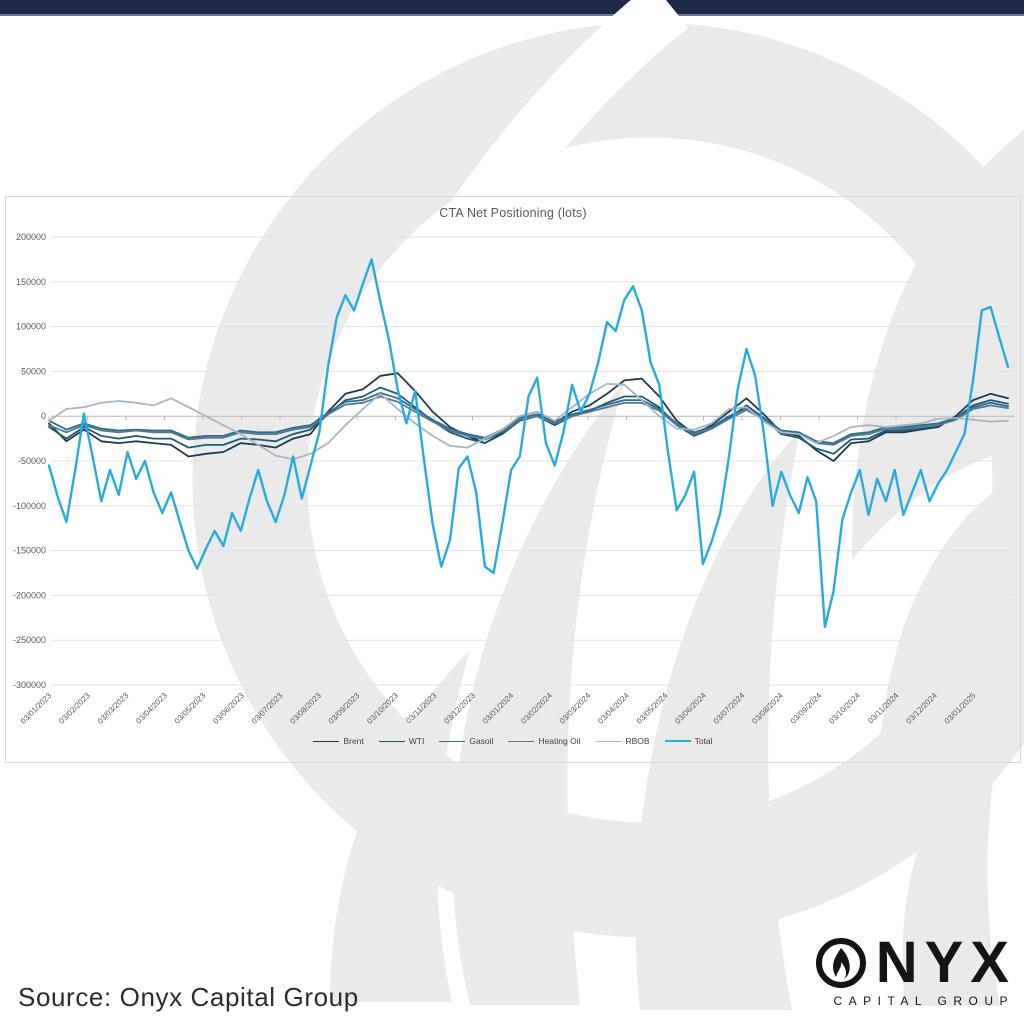 The width and height of the screenshot is (1024, 1024). What do you see at coordinates (267, 708) in the screenshot?
I see `x-axis-label: 03/07/2023` at bounding box center [267, 708].